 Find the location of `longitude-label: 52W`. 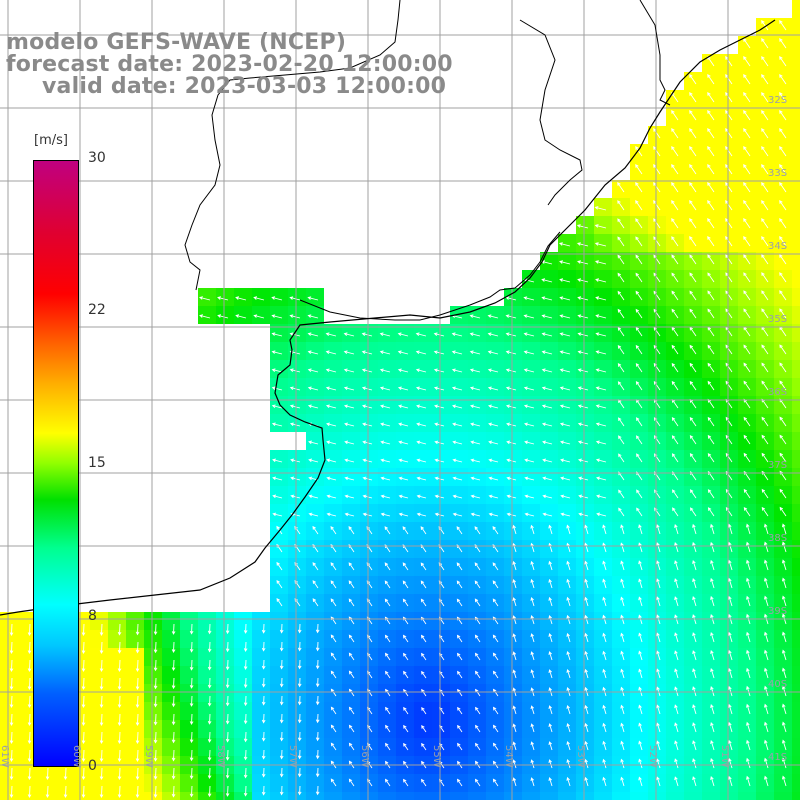

longitude-label: 52W is located at coordinates (652, 756).